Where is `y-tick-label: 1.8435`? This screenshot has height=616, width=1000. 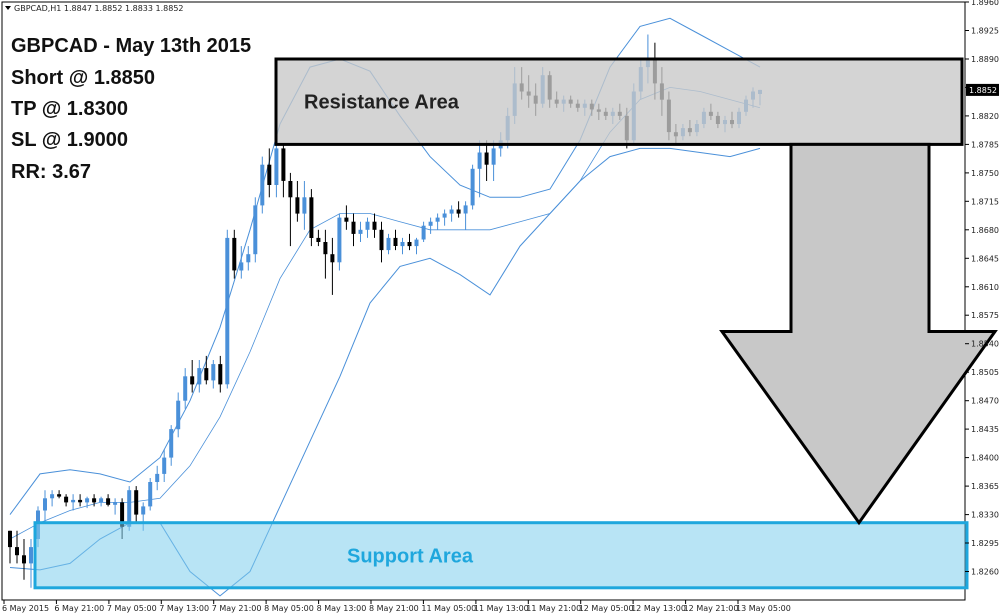
y-tick-label: 1.8435 is located at coordinates (985, 429).